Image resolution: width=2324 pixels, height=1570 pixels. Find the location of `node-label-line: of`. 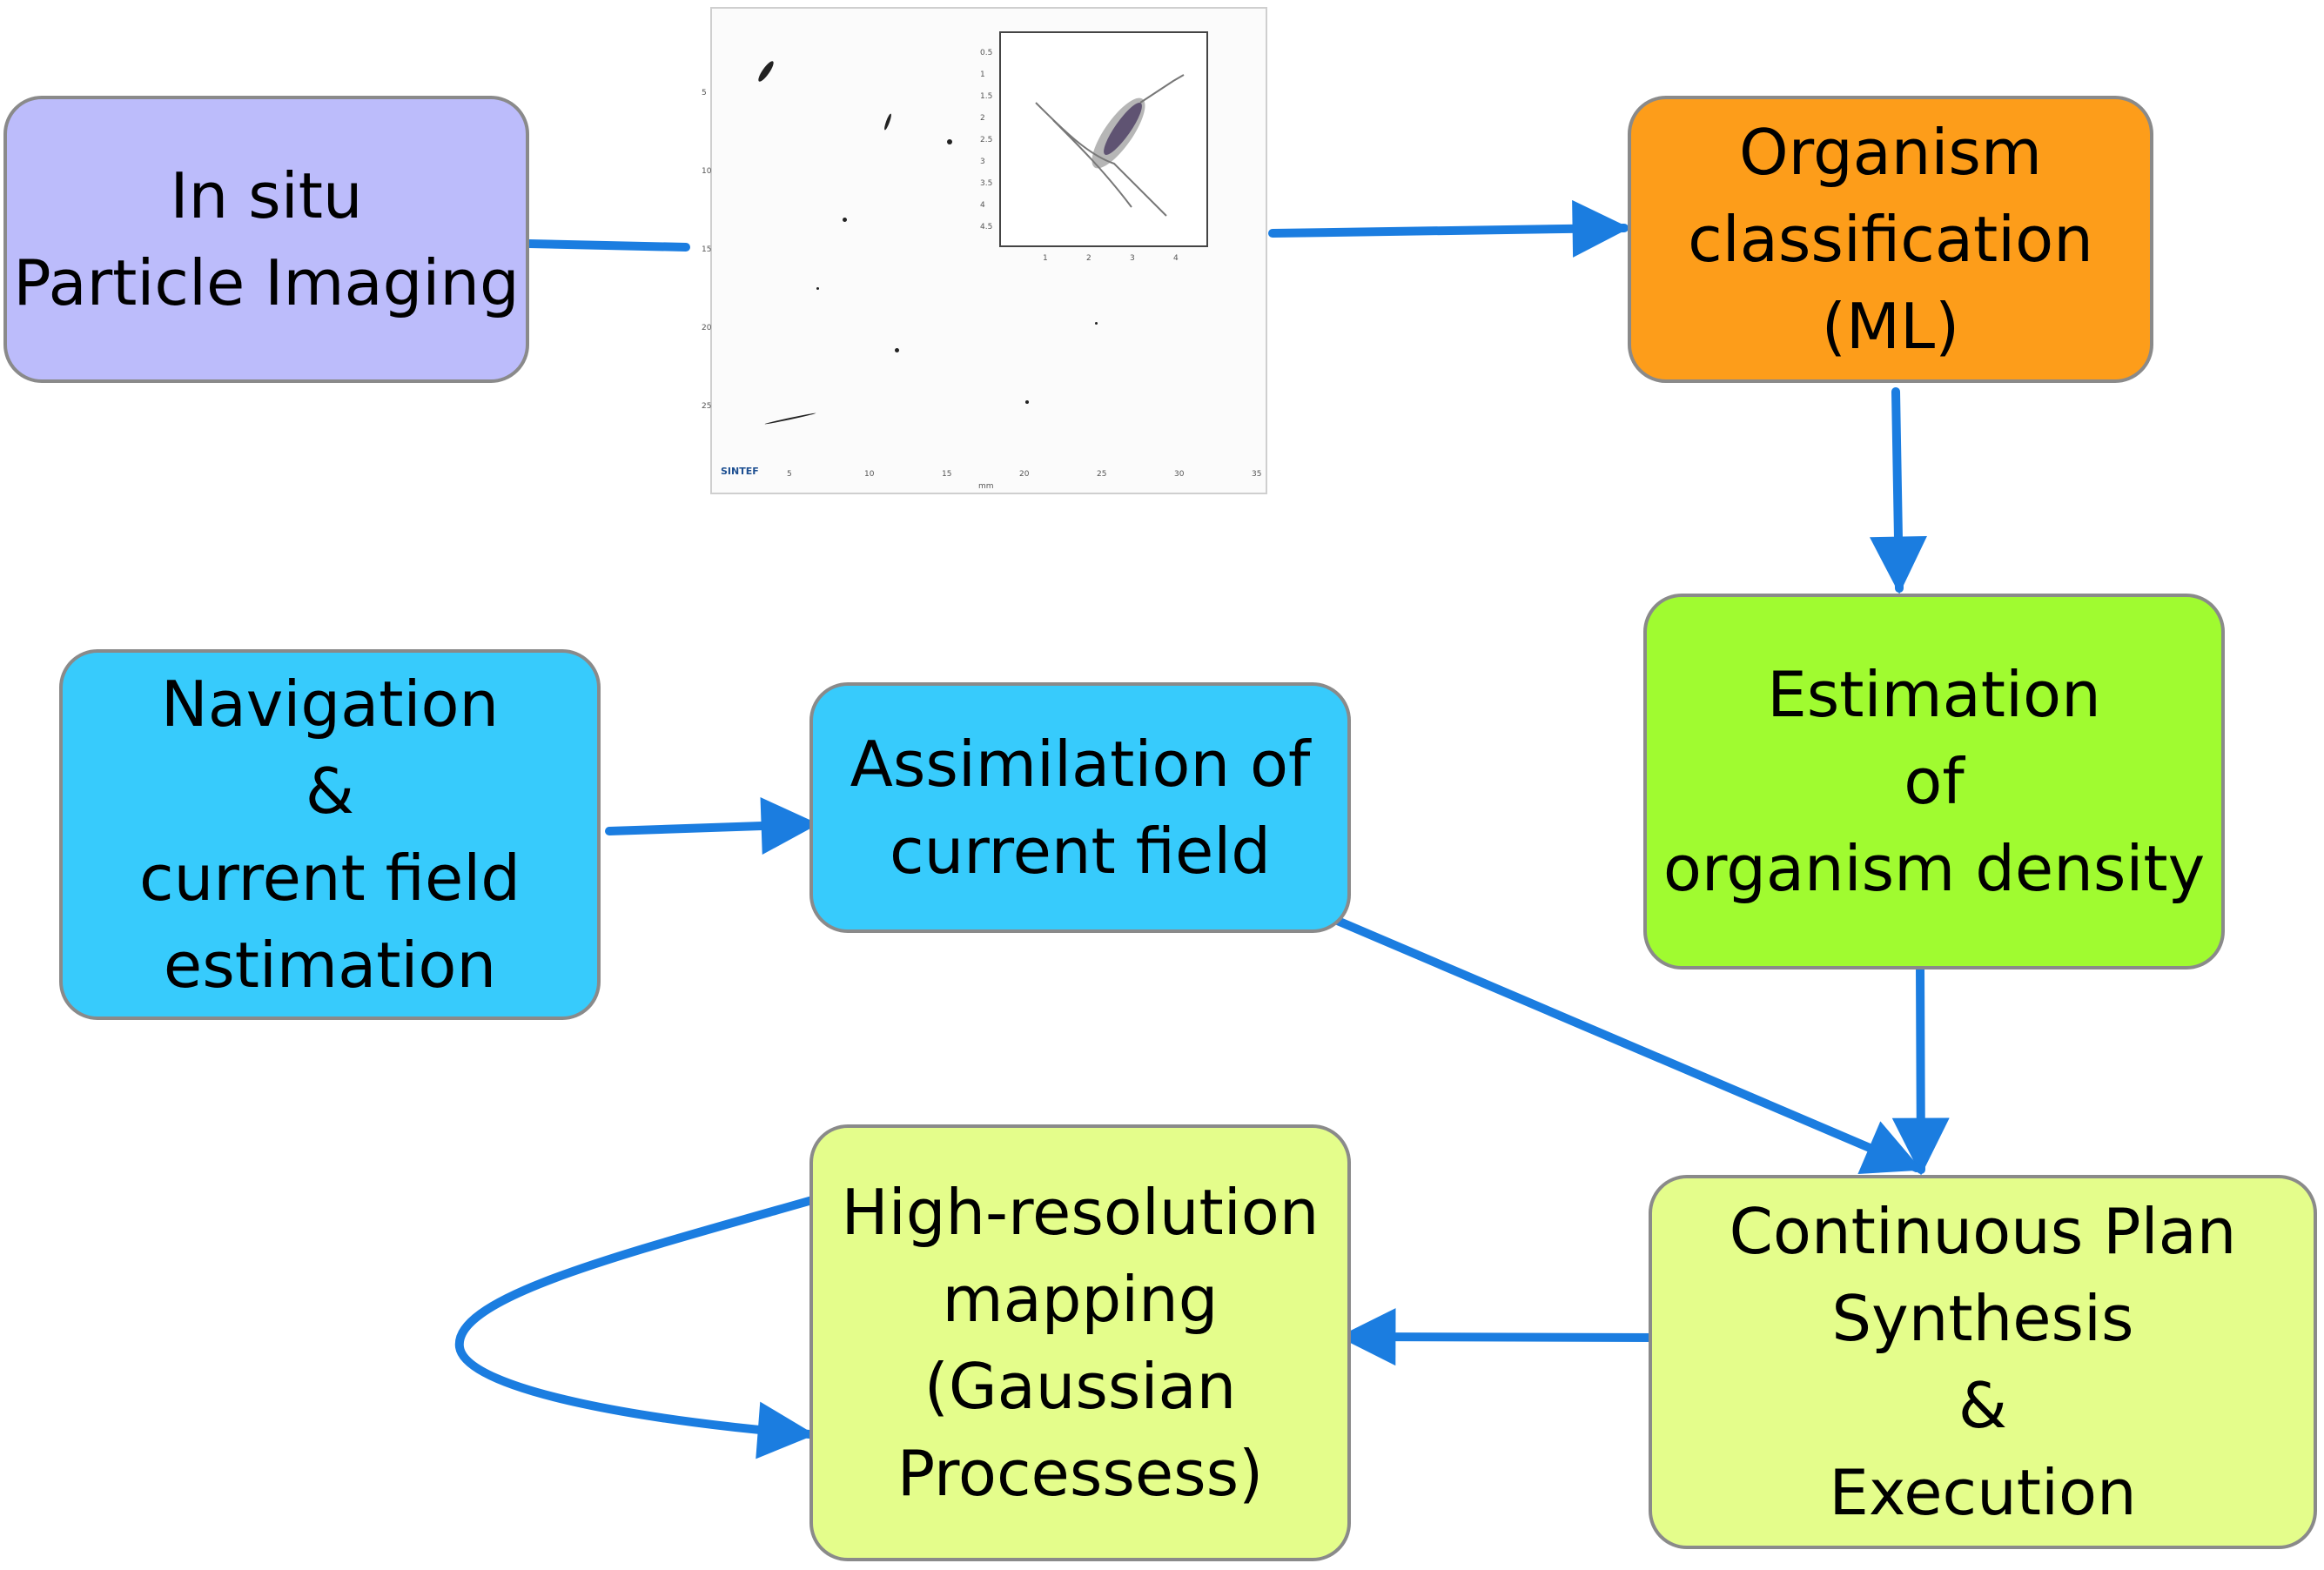

node-label-line: of is located at coordinates (1935, 781).